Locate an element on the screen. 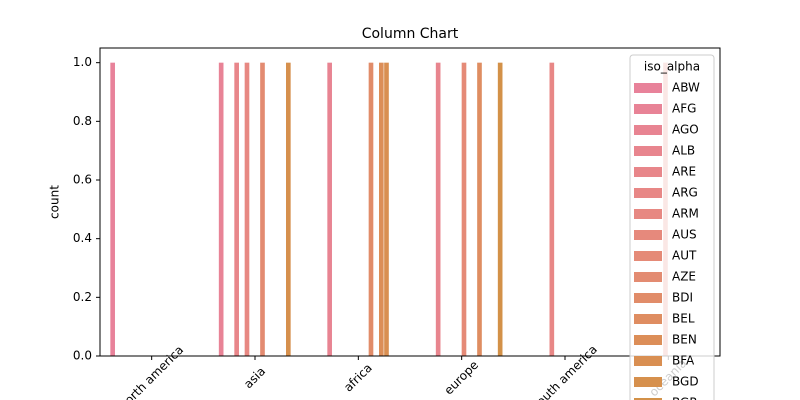 The height and width of the screenshot is (400, 800). legend-label: BGR is located at coordinates (685, 398).